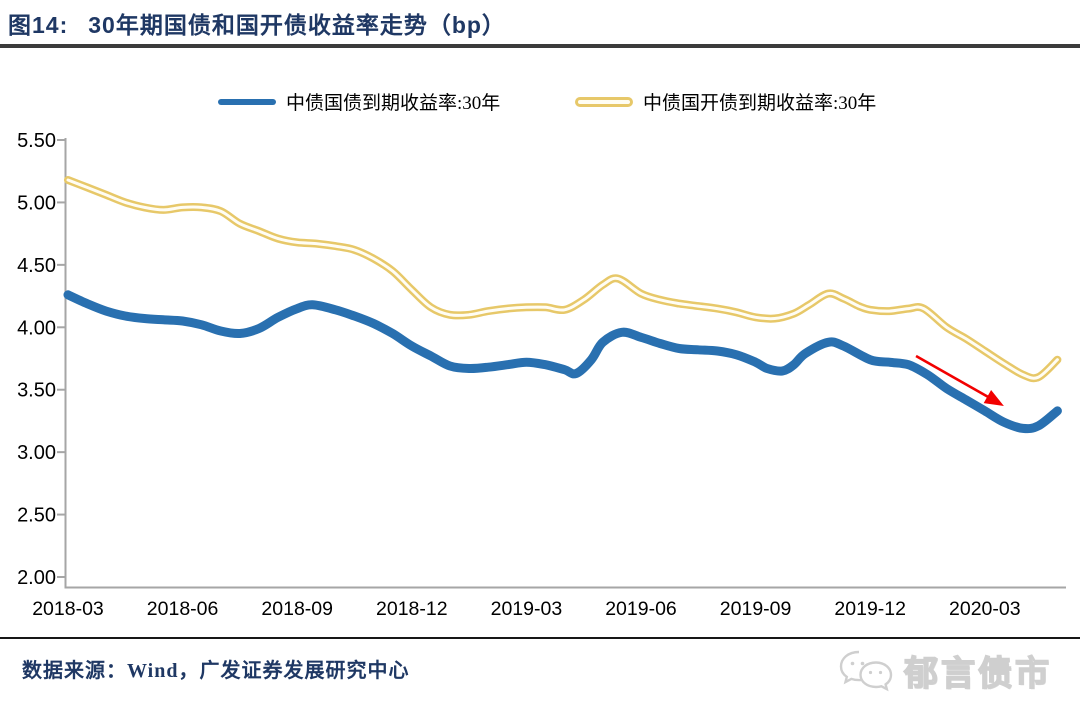 Image resolution: width=1080 pixels, height=718 pixels. What do you see at coordinates (641, 609) in the screenshot?
I see `x-tick-label: 2019-06` at bounding box center [641, 609].